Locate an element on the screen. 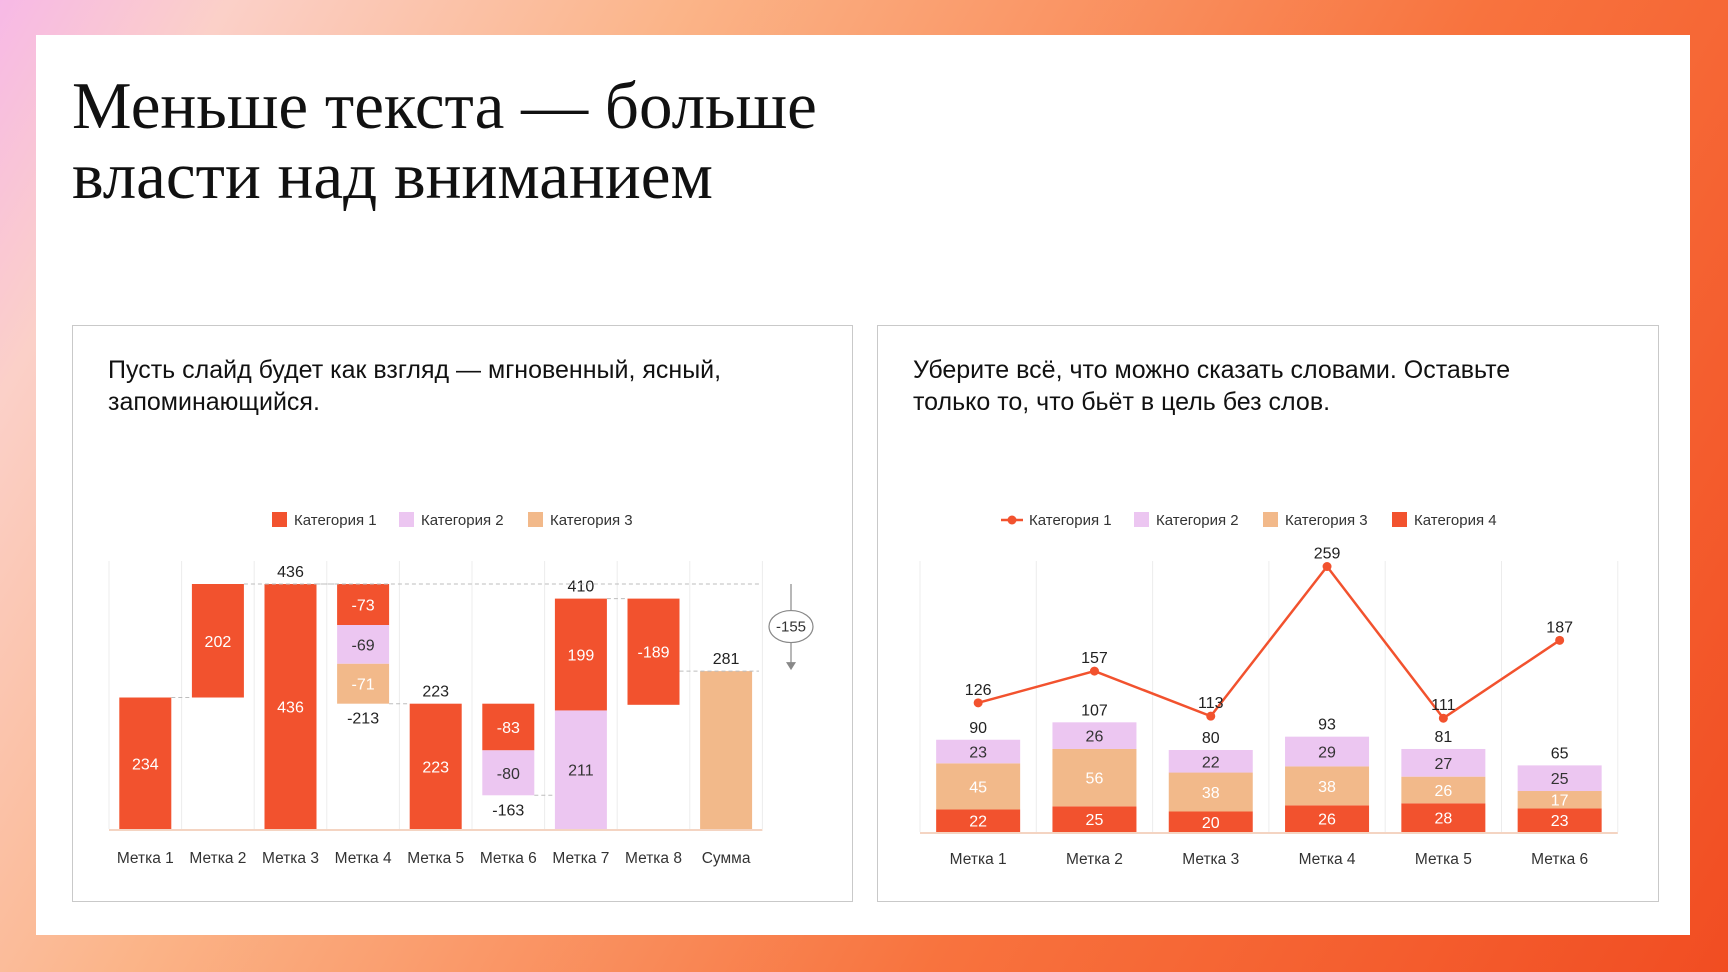 The image size is (1728, 972). x-tick-label: Метка 1 is located at coordinates (978, 859).